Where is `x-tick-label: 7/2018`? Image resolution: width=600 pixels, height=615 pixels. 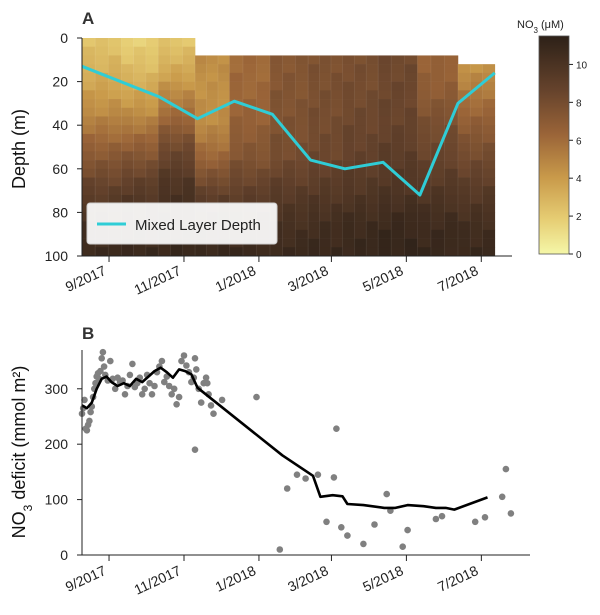
x-tick-label: 7/2018 is located at coordinates (458, 578).